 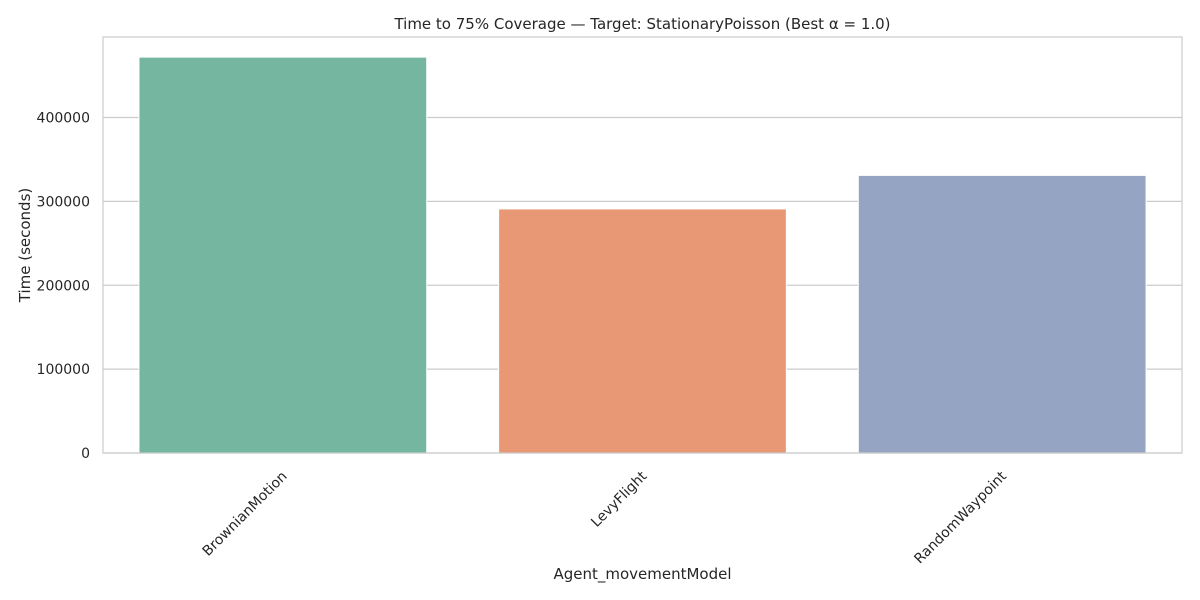 I want to click on x-tick-labels: BrownianMotion LevyFlight RandomWaypoint, so click(x=605, y=517).